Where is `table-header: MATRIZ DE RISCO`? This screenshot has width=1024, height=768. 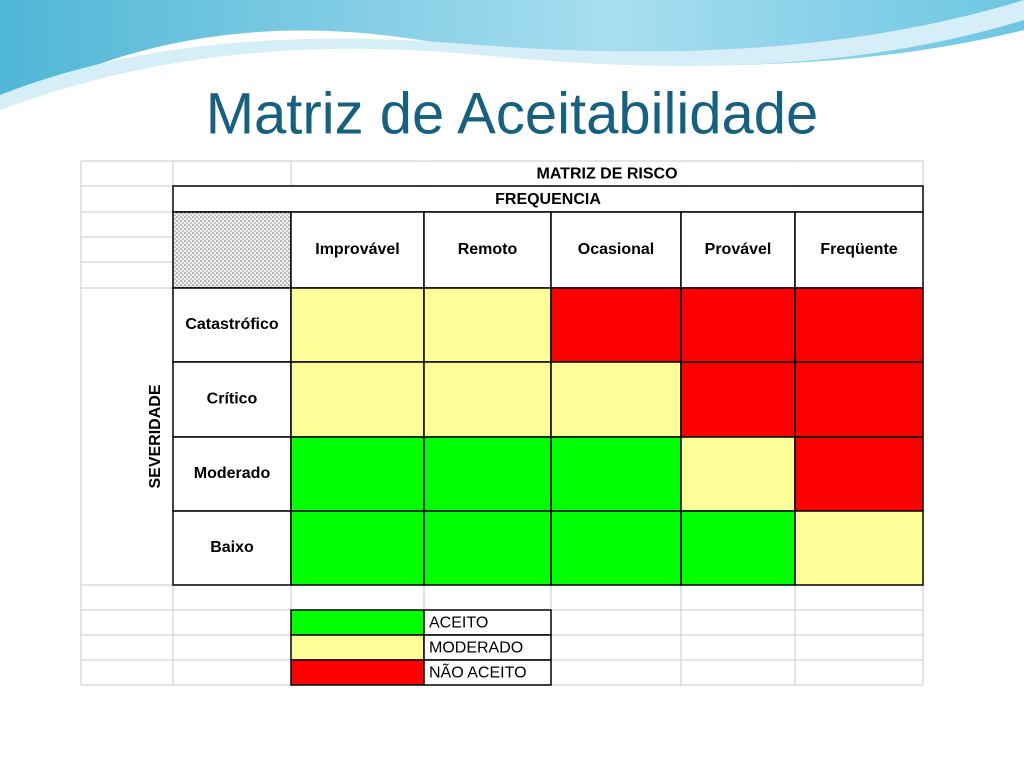 table-header: MATRIZ DE RISCO is located at coordinates (606, 174).